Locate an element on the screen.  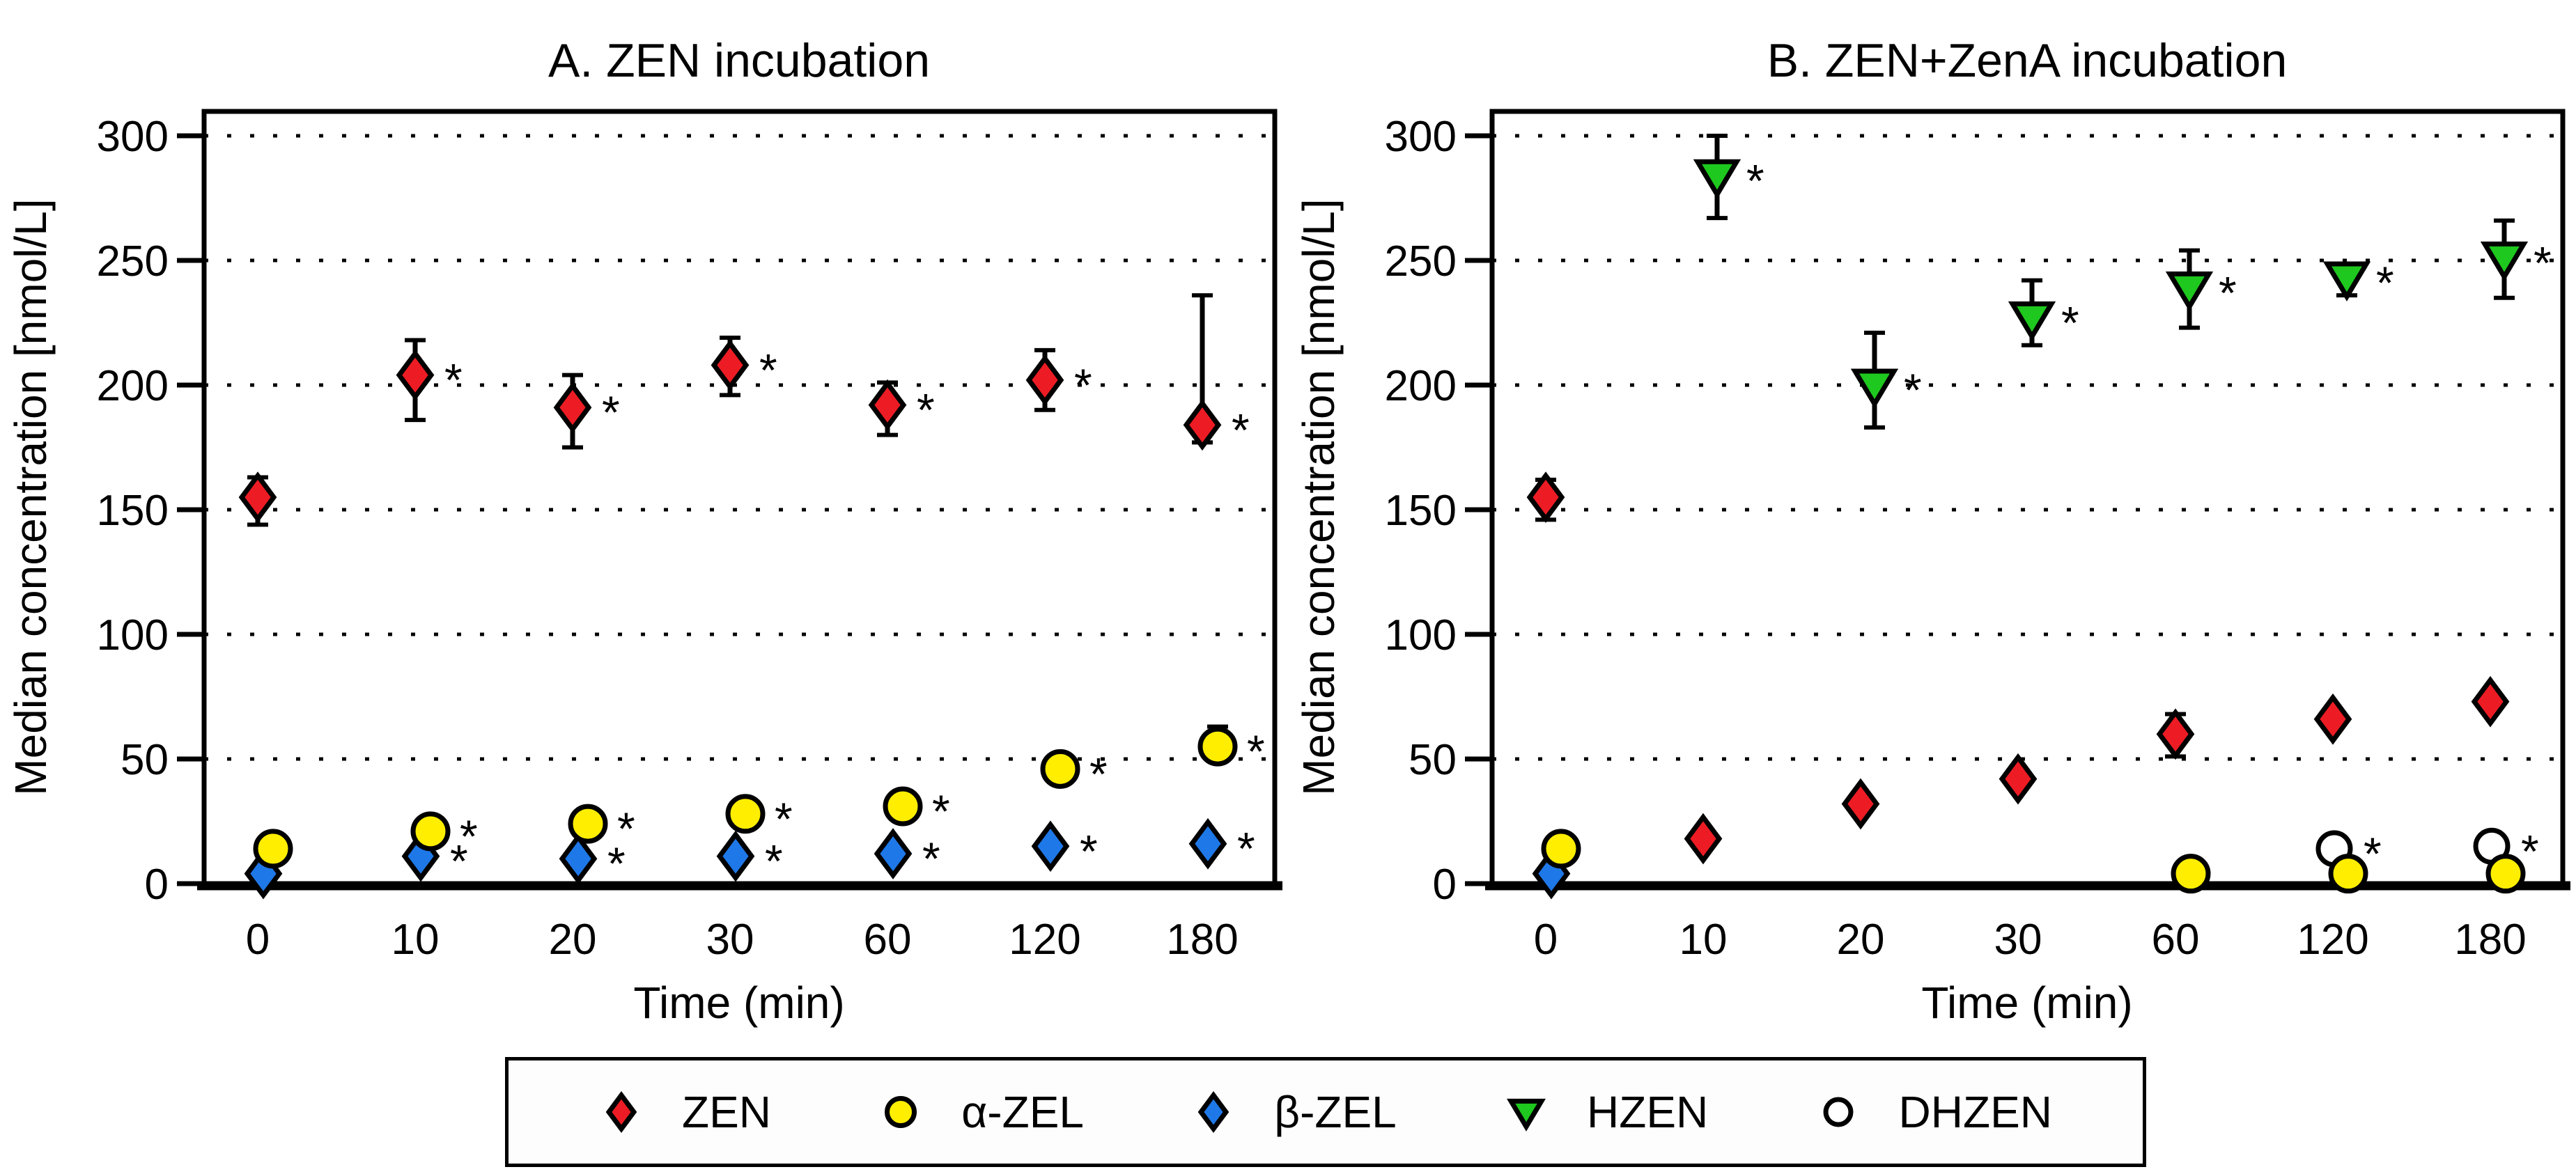
legend-marker-α-ZEL-icon is located at coordinates (901, 1112).